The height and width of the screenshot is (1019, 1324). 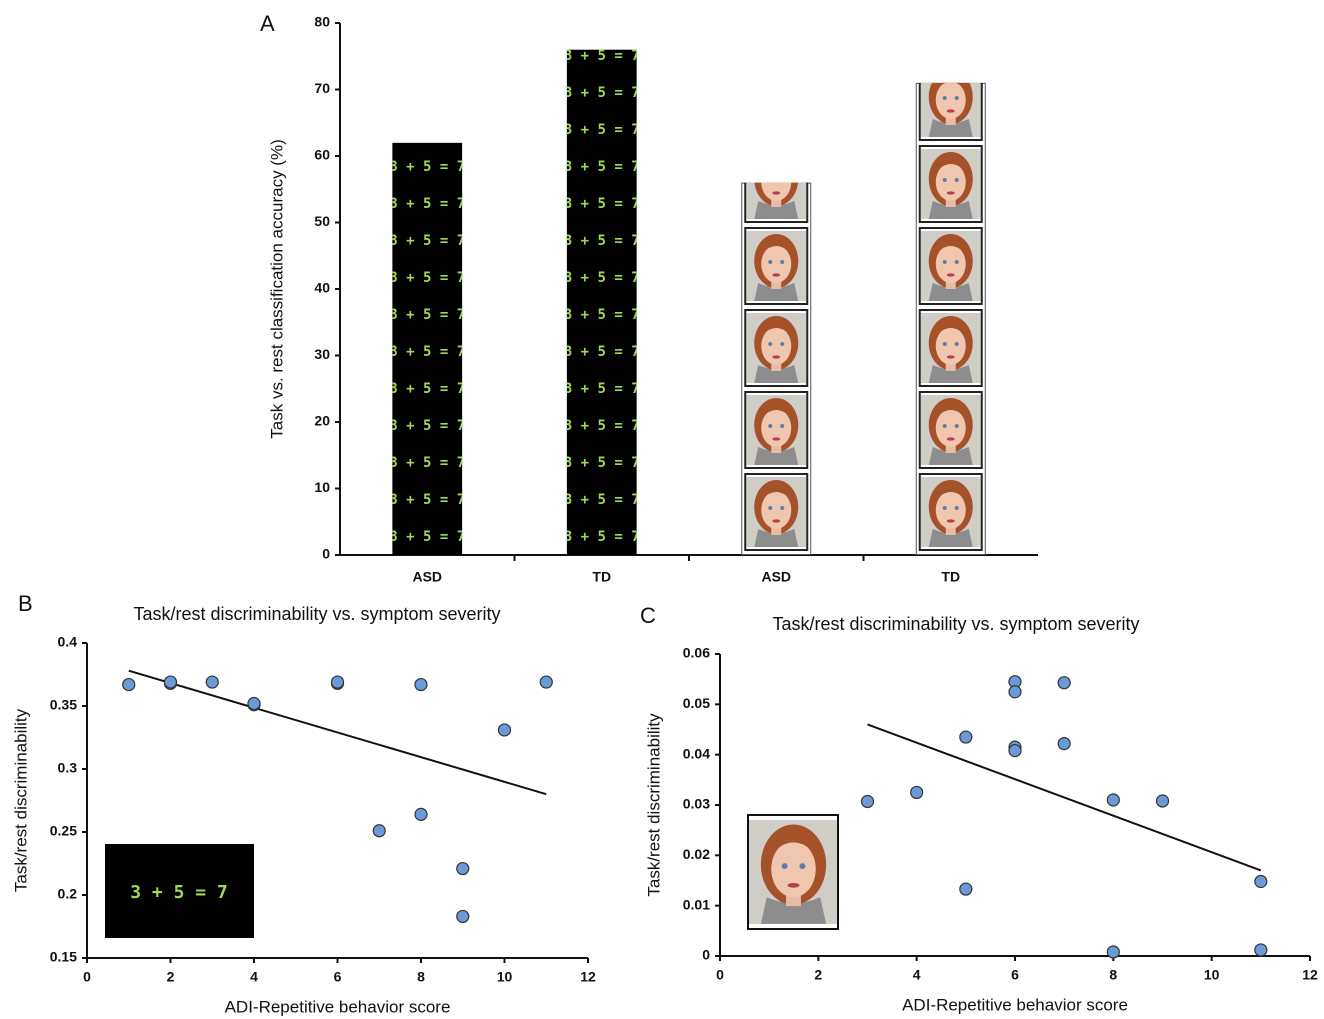 I want to click on x-axis-label: ADI-Repetitive behavior score, so click(x=1015, y=1004).